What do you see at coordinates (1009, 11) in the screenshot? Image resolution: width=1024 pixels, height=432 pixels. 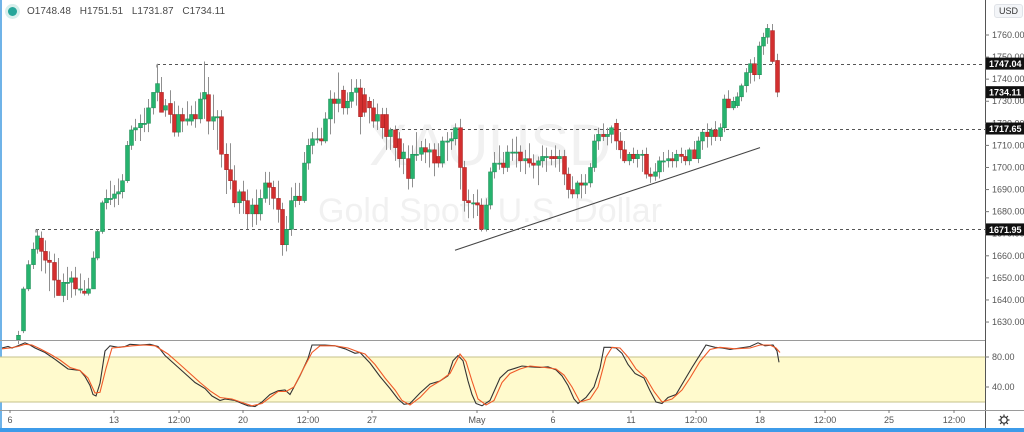 I see `currency-label: USD` at bounding box center [1009, 11].